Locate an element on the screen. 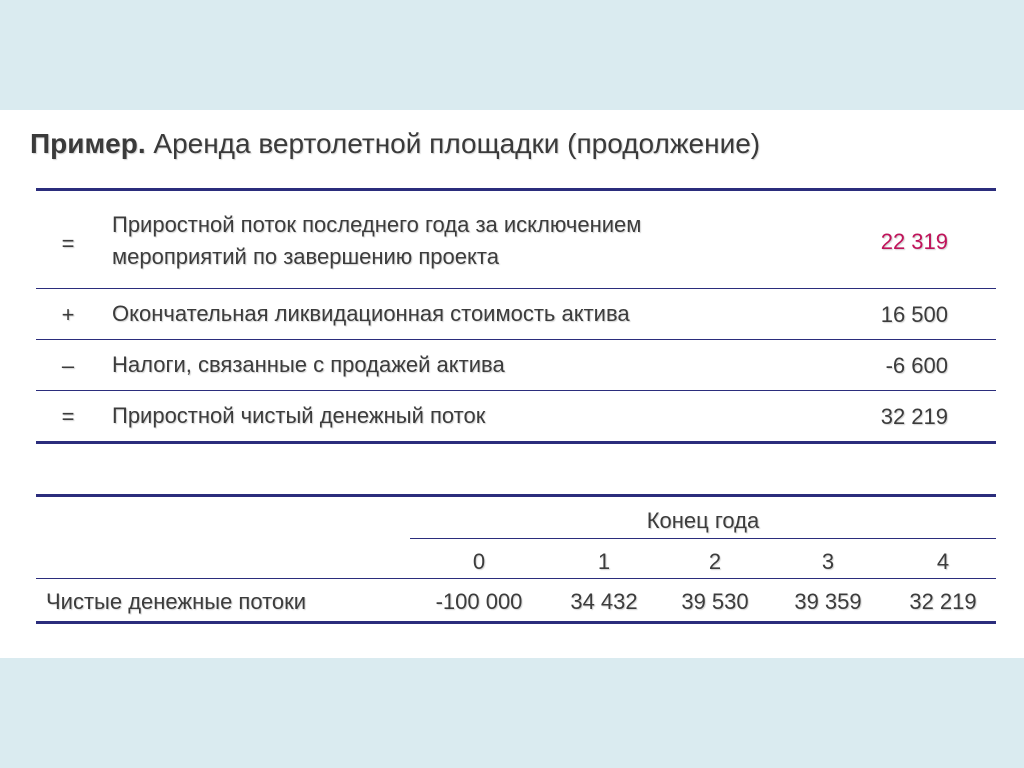  year-header: 2 is located at coordinates (715, 561).